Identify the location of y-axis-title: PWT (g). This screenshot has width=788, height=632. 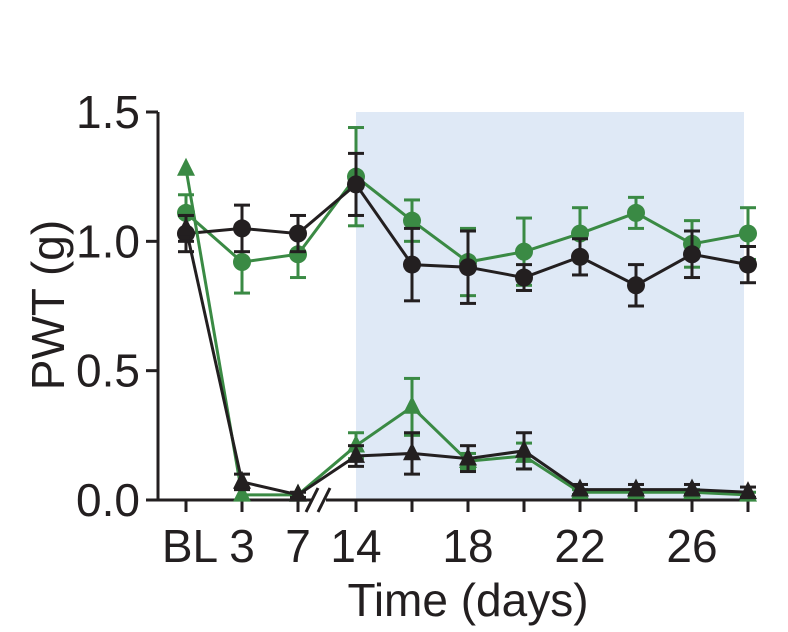
(48, 305).